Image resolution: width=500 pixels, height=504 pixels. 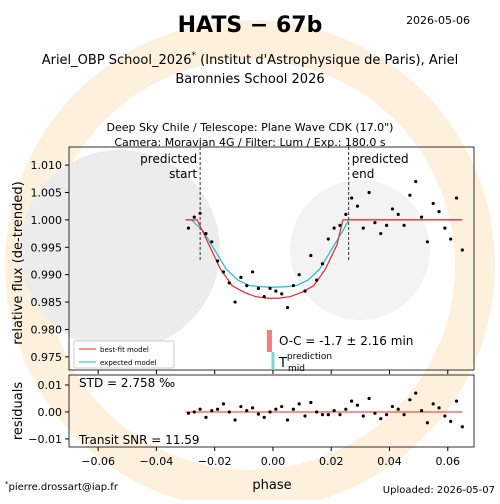 I want to click on uploaded: Uploaded: 2026-05-07, so click(x=439, y=490).